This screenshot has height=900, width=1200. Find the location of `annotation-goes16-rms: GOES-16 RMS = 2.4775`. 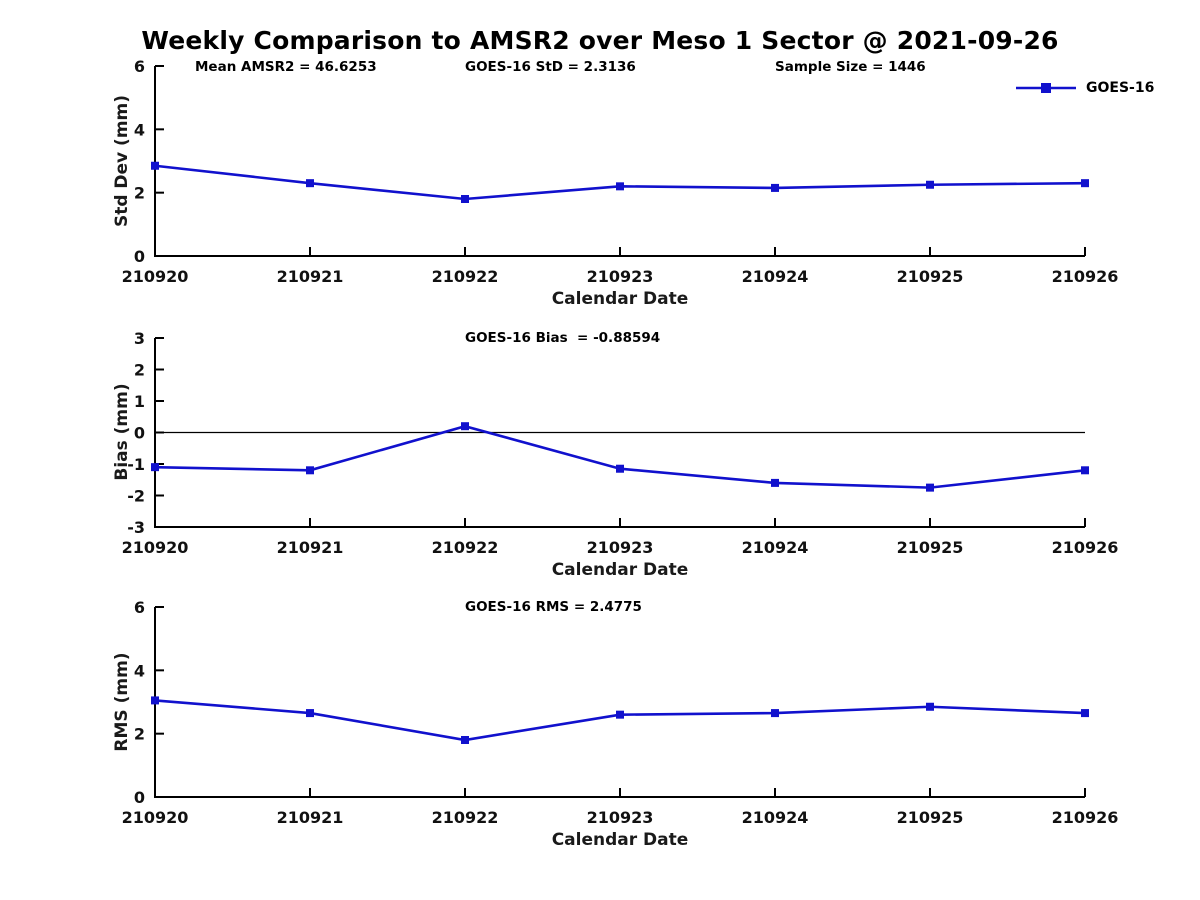

annotation-goes16-rms: GOES-16 RMS = 2.4775 is located at coordinates (553, 607).